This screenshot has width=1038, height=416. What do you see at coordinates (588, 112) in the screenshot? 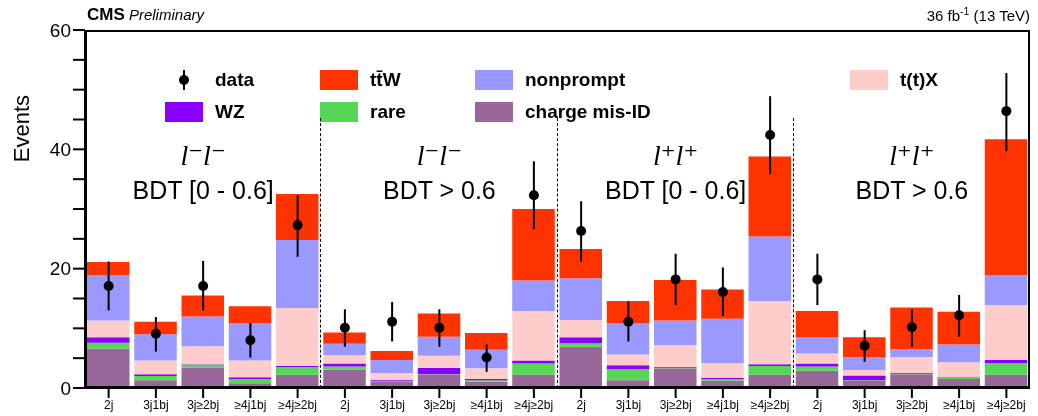
I see `legend-label: charge mis-ID` at bounding box center [588, 112].